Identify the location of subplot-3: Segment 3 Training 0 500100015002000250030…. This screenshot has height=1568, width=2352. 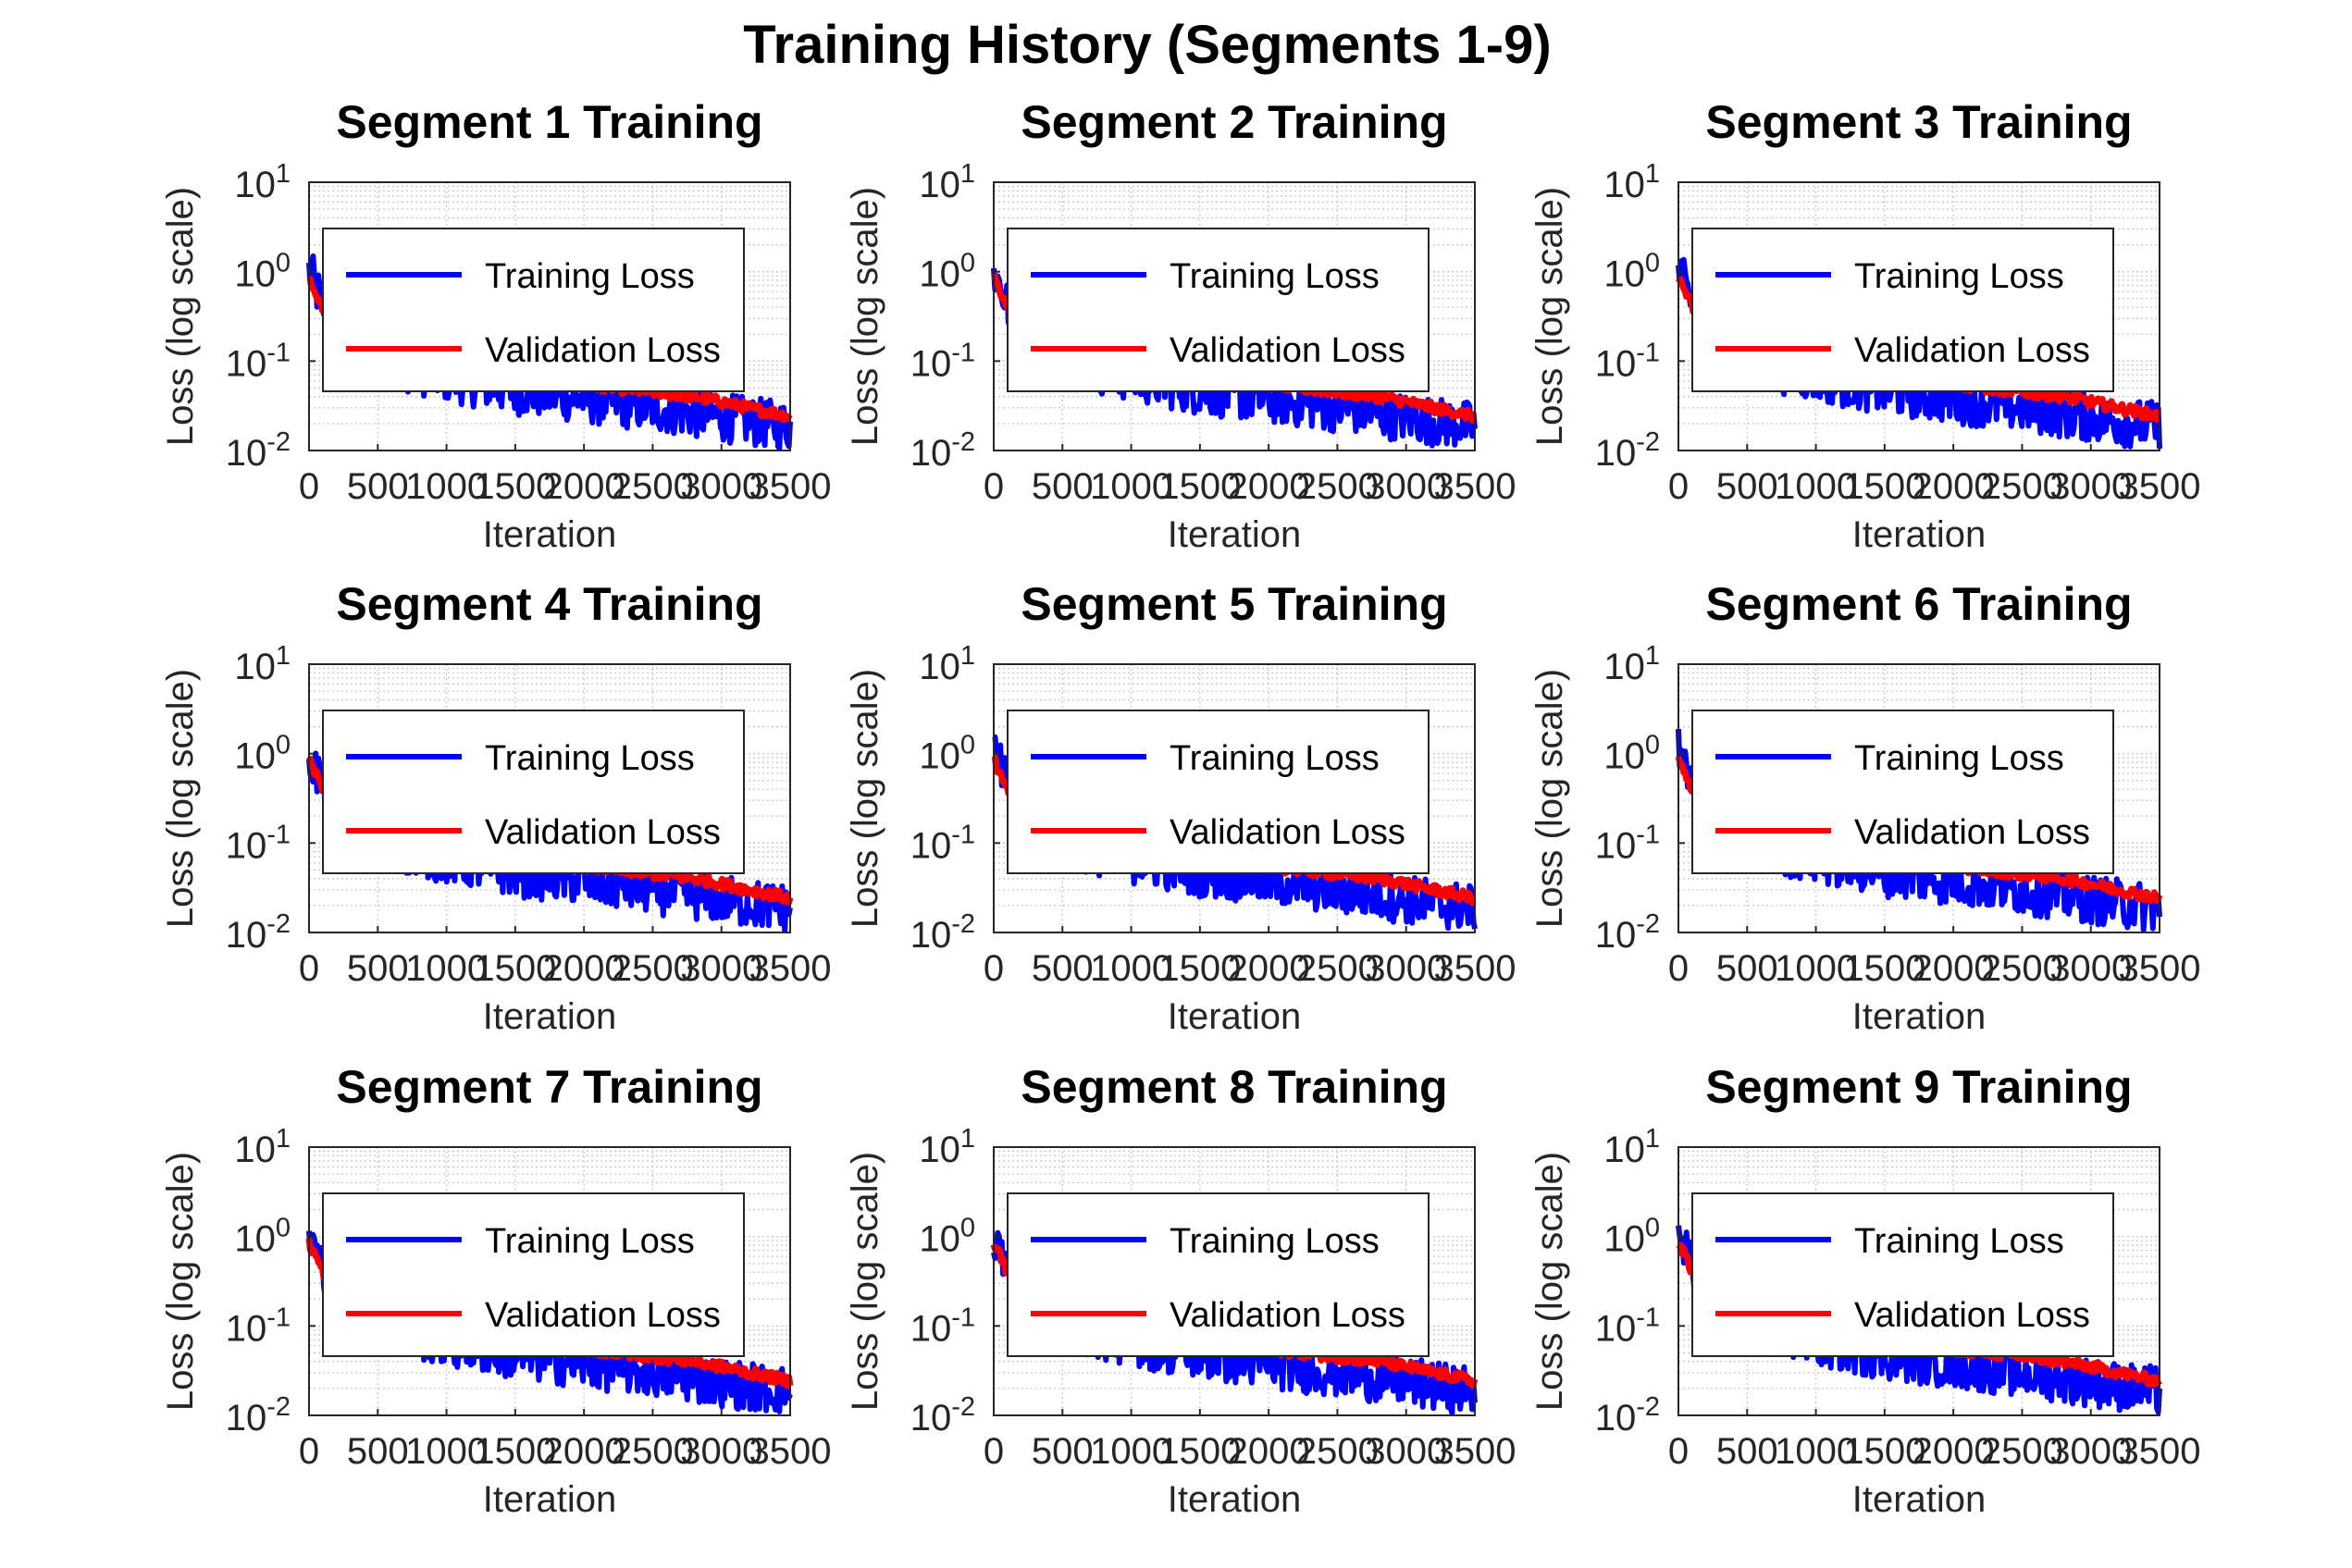
(1865, 325).